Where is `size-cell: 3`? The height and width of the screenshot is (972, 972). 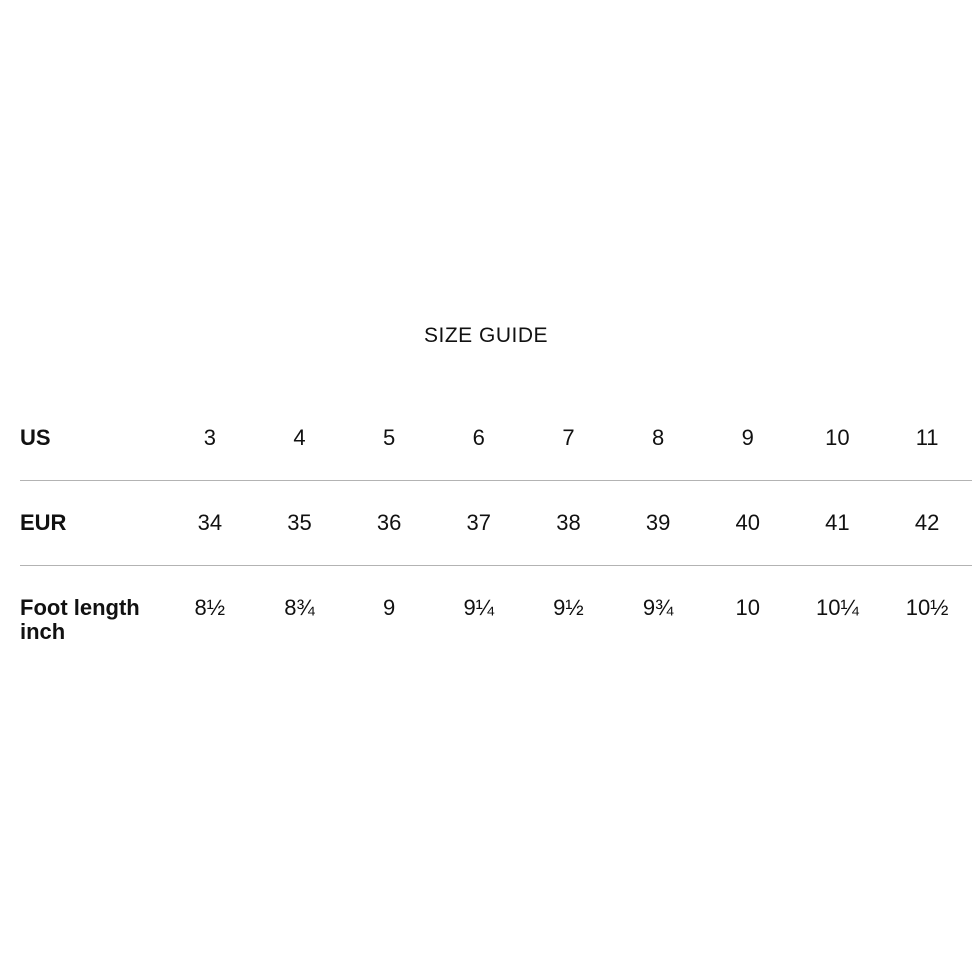
size-cell: 3 is located at coordinates (210, 438).